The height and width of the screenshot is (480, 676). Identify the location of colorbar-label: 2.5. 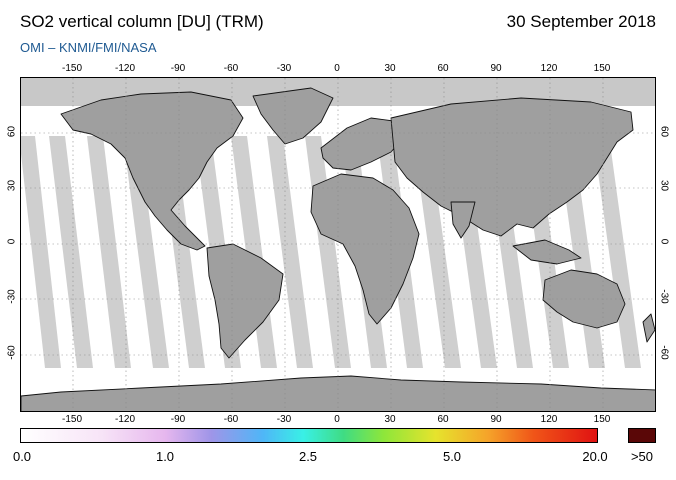
(308, 456).